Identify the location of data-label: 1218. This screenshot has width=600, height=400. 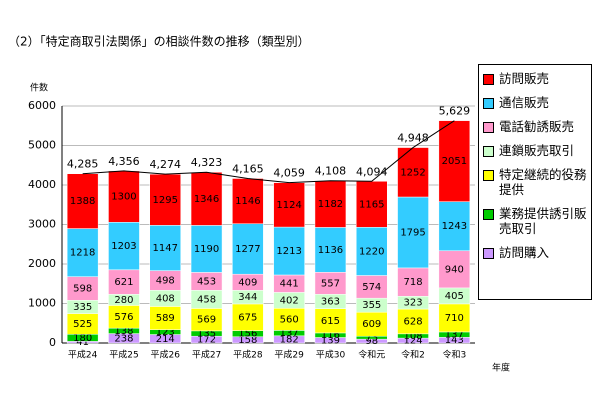
(82, 253).